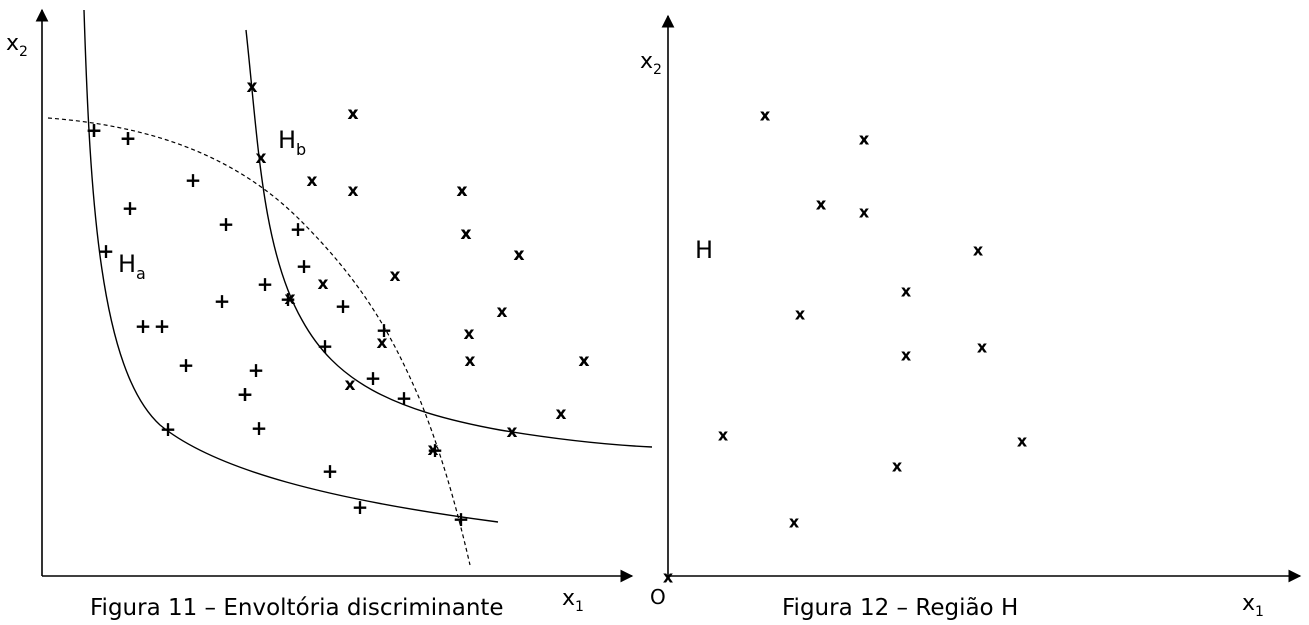 This screenshot has width=1309, height=625. Describe the element at coordinates (651, 63) in the screenshot. I see `right-y-axis-label: x2` at that location.